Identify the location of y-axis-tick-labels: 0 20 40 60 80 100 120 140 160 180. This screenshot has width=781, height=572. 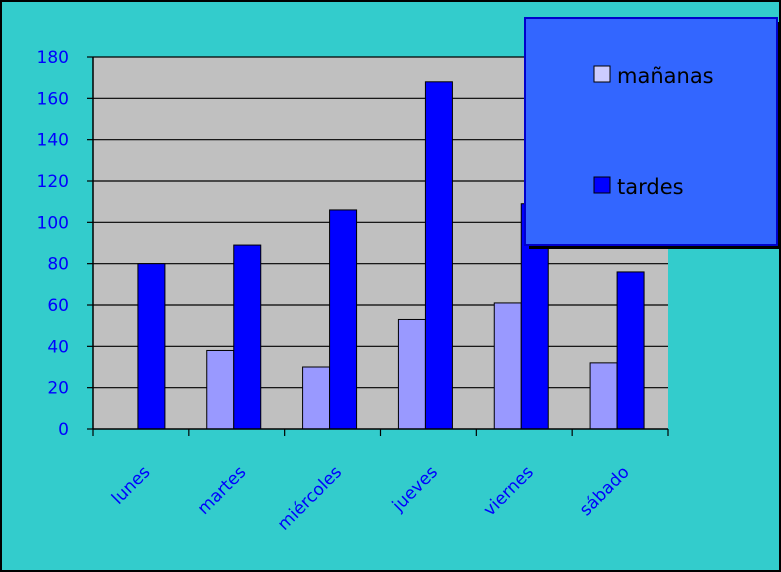
(53, 244).